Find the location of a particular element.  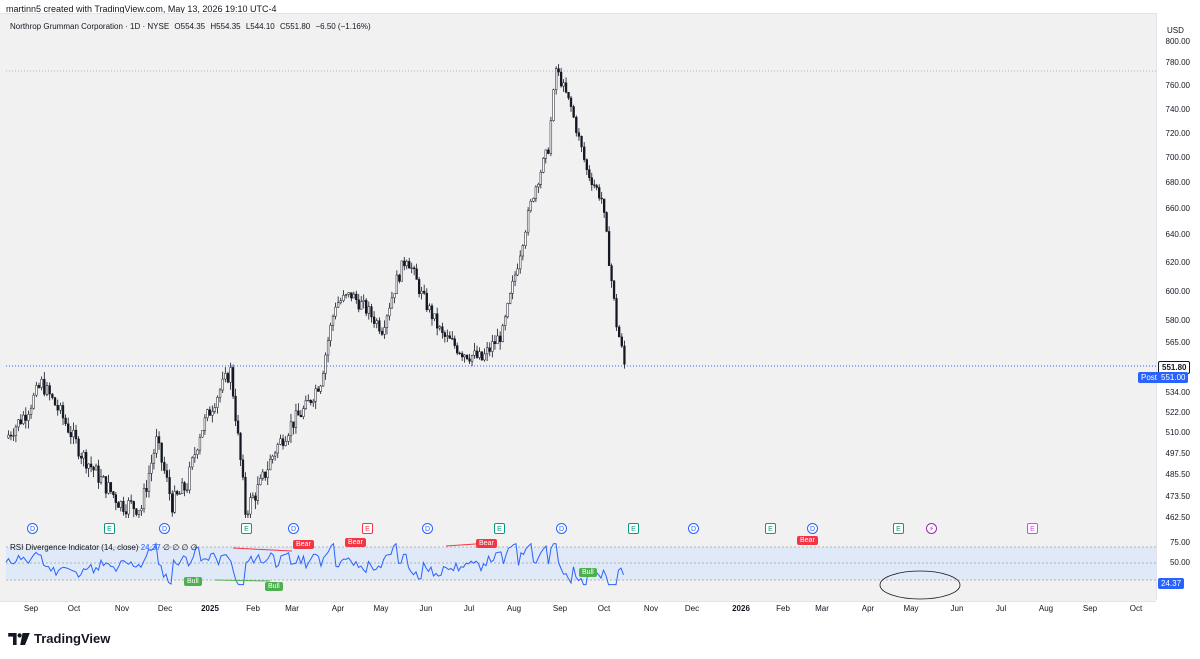

symbol-title: Northrop Grumman Corporation · 1D · NYSE is located at coordinates (90, 26).